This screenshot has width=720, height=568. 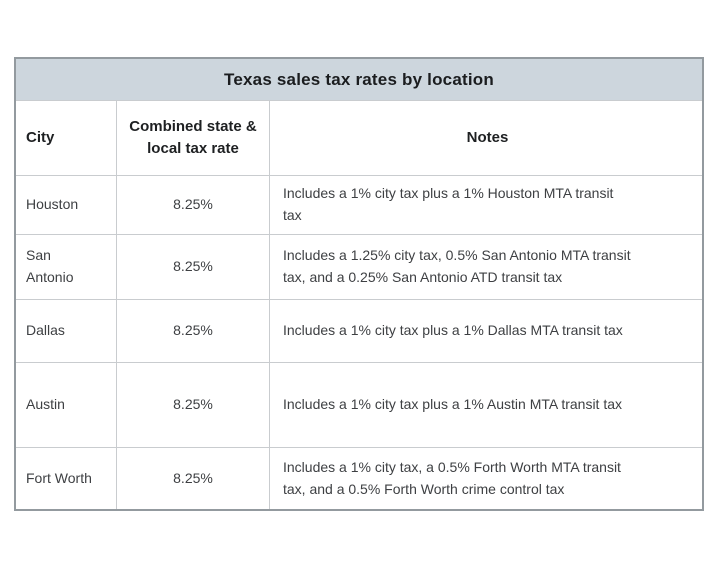 What do you see at coordinates (45, 404) in the screenshot?
I see `city-cell: Austin` at bounding box center [45, 404].